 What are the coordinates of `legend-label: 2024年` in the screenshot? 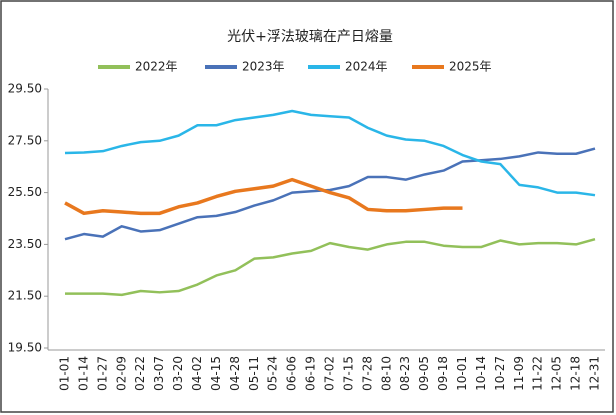 It's located at (366, 67).